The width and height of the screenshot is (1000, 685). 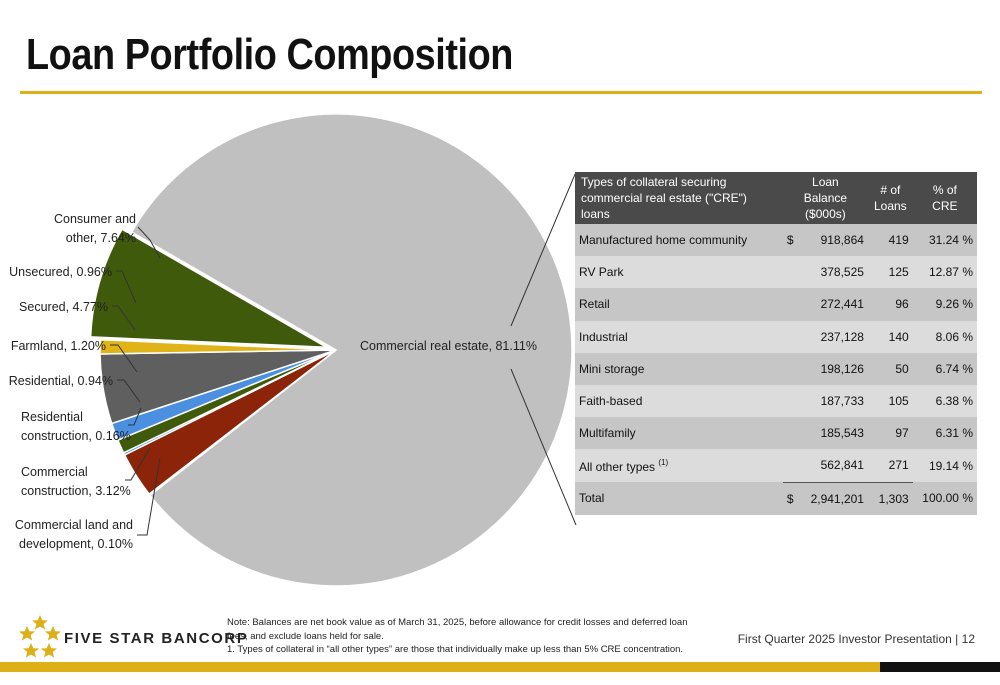 I want to click on label-res-construction-line2: construction, 0.16%, so click(x=76, y=436).